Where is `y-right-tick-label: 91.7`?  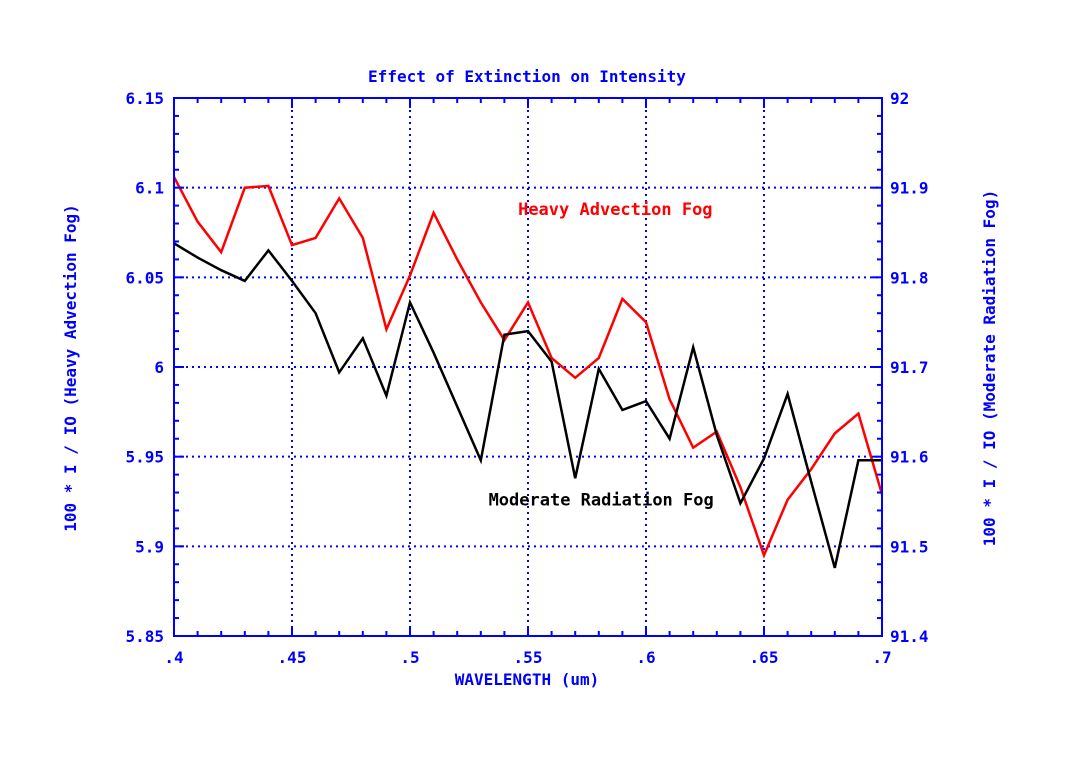 y-right-tick-label: 91.7 is located at coordinates (909, 367).